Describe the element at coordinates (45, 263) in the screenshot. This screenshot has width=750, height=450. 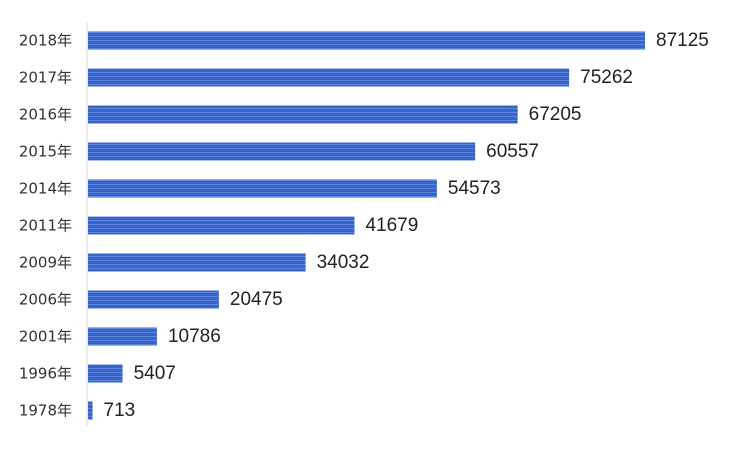
I see `category-label: 2009年` at that location.